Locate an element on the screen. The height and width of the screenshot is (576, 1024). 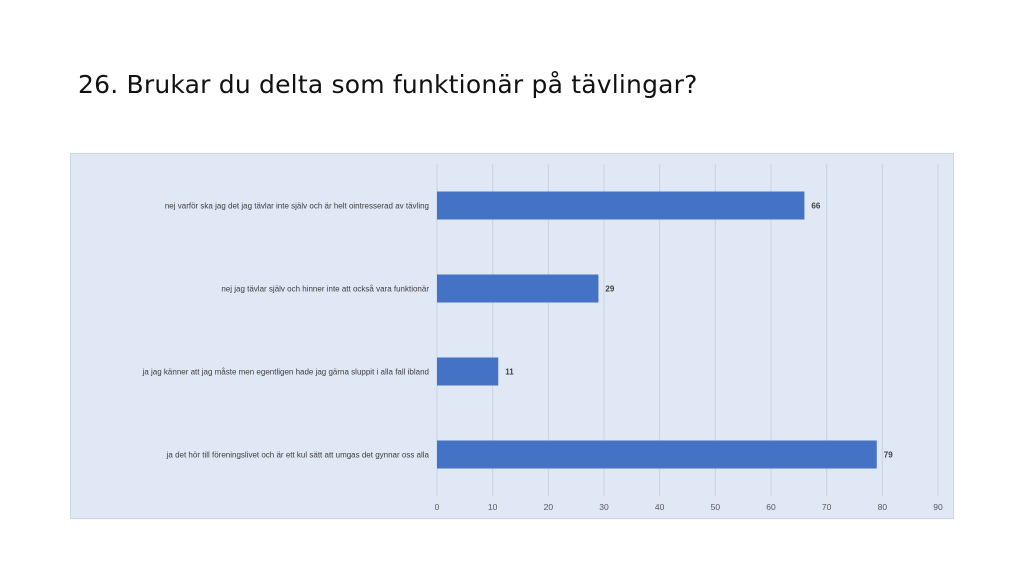
data-label: 66 is located at coordinates (815, 206).